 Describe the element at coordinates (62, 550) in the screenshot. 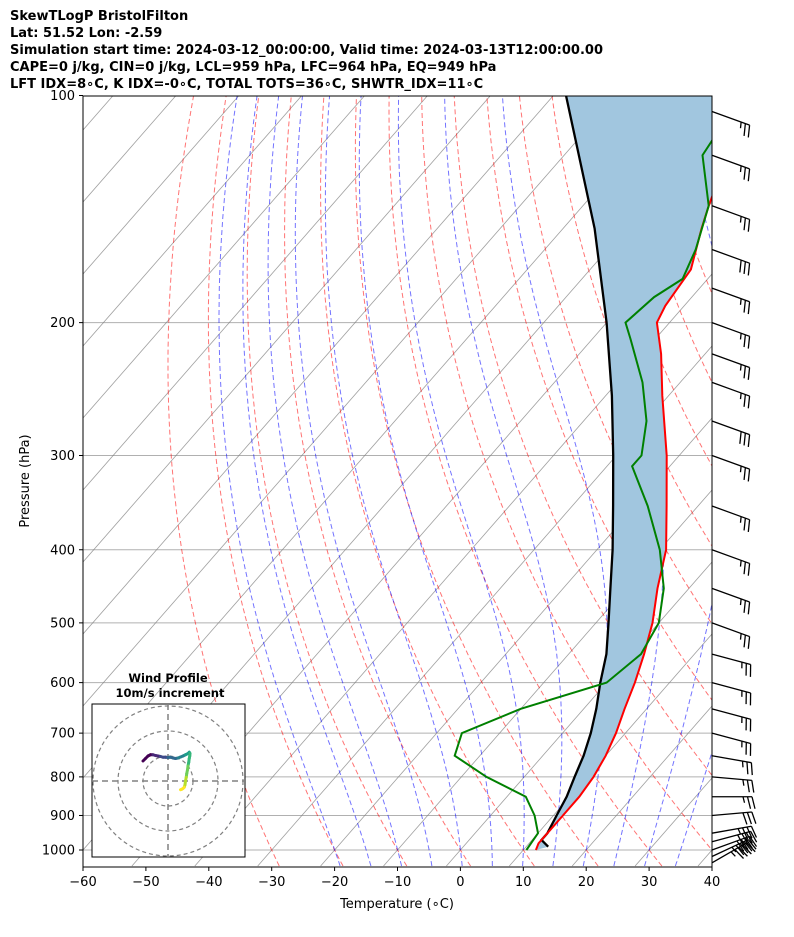

I see `y-tick-label: 400` at that location.